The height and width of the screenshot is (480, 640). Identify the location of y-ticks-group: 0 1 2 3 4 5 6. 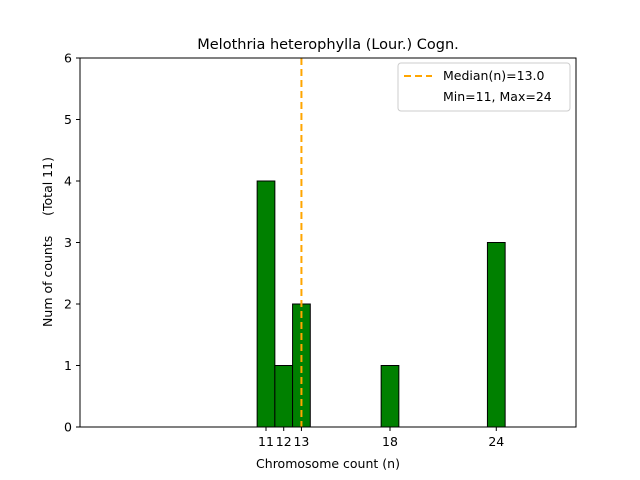
(72, 243).